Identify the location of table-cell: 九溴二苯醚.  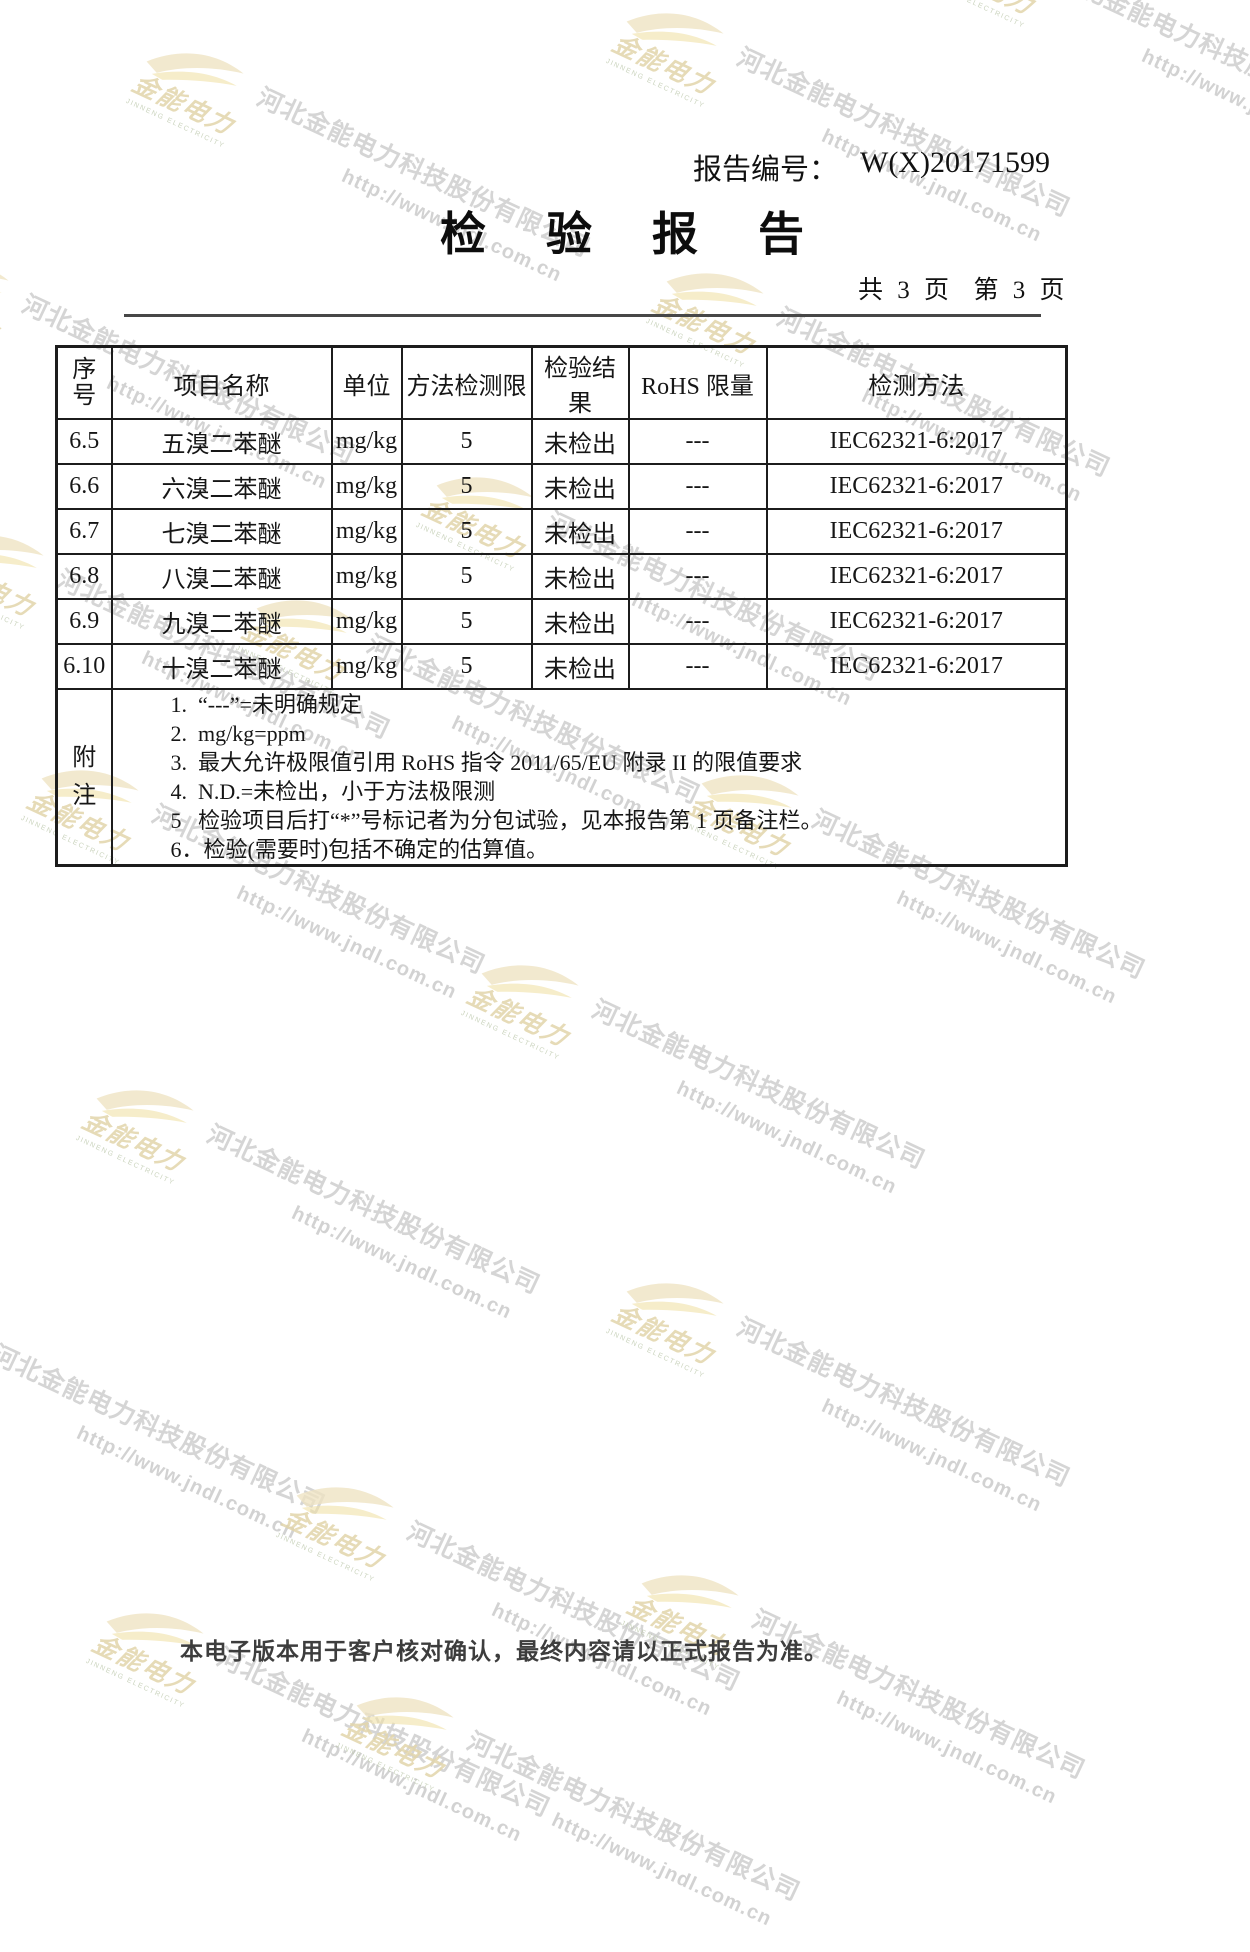
(221, 621).